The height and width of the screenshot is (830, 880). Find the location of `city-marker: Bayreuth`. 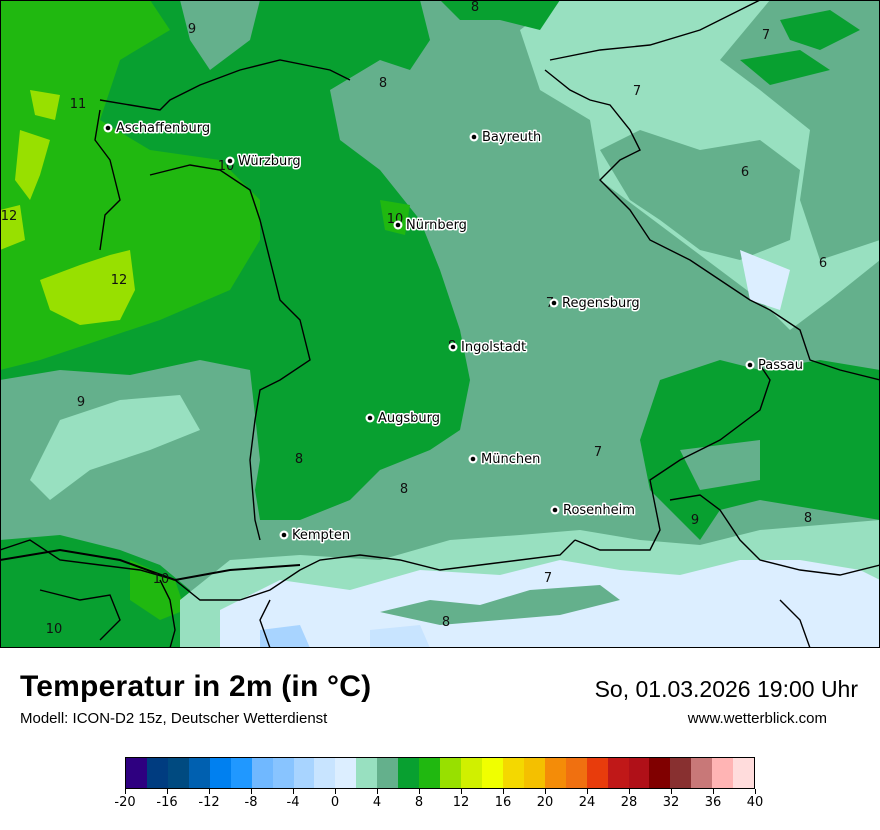

city-marker: Bayreuth is located at coordinates (506, 138).